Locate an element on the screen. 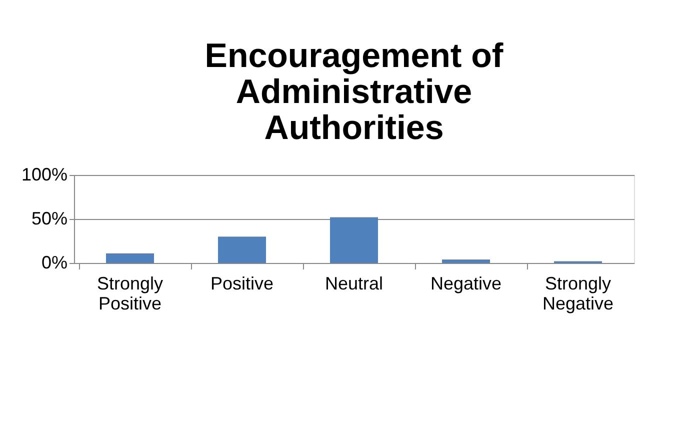 The width and height of the screenshot is (695, 430). x-tick-label: Negative is located at coordinates (466, 284).